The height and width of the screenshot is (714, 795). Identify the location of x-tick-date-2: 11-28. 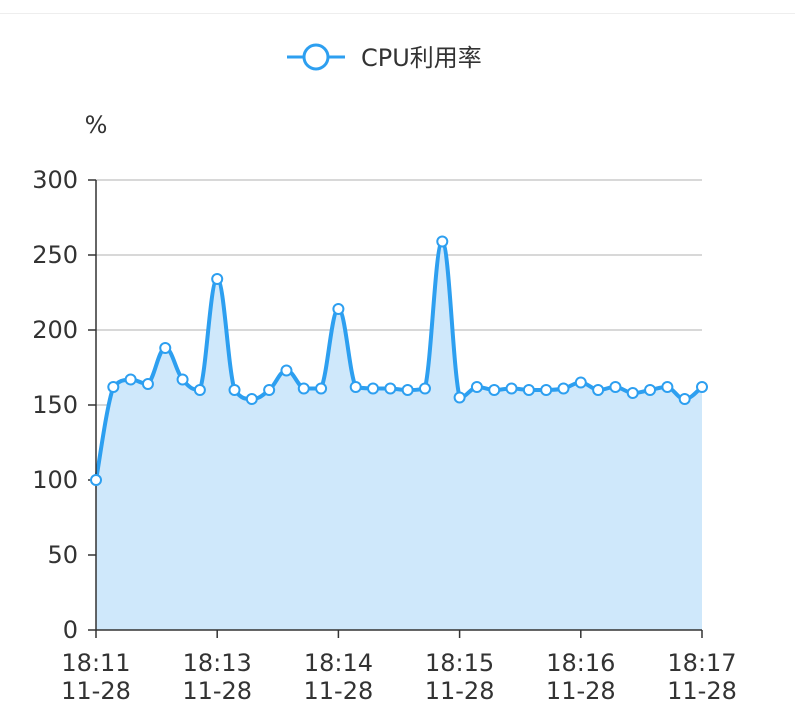
(339, 691).